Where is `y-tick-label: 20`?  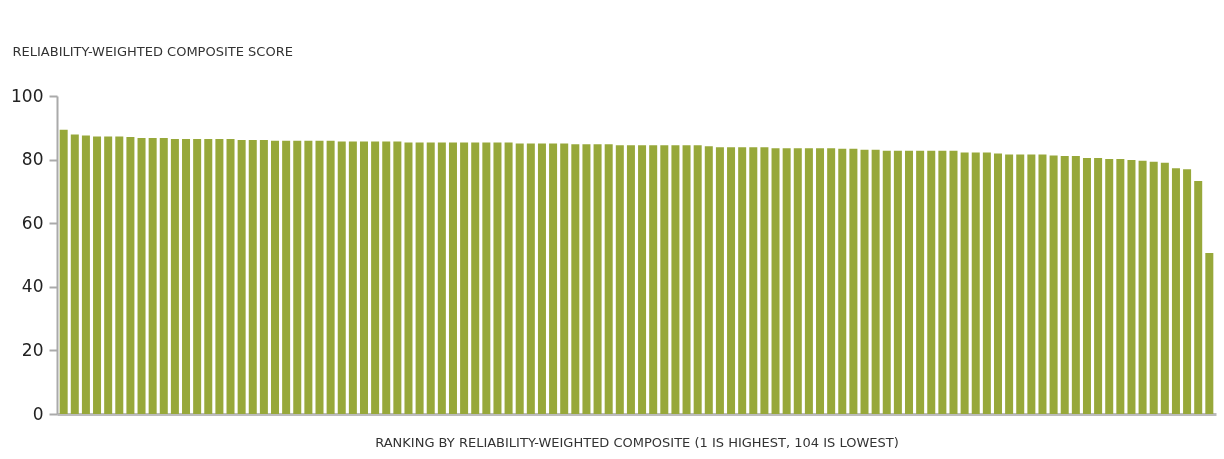 y-tick-label: 20 is located at coordinates (32, 349).